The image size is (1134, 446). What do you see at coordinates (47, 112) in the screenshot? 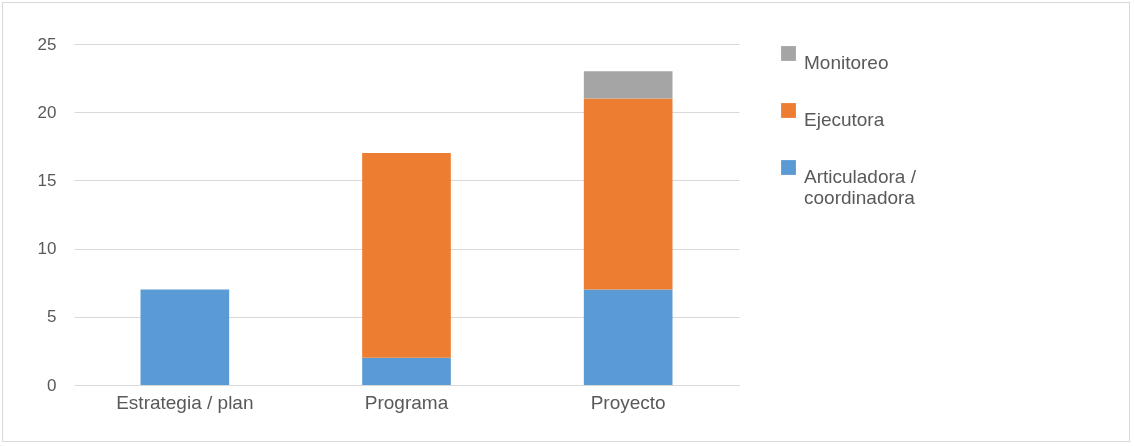
I see `y-tick-label: 20` at bounding box center [47, 112].